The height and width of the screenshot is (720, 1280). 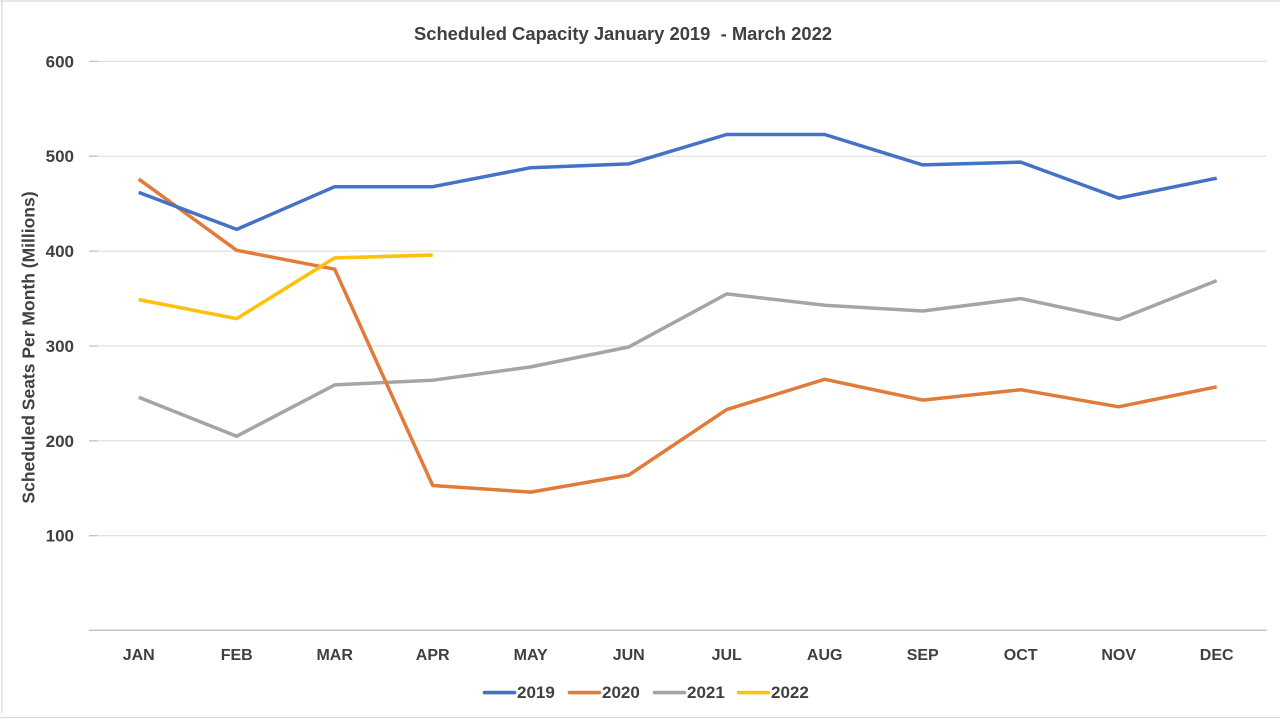 I want to click on svg-text: 2022, so click(x=790, y=692).